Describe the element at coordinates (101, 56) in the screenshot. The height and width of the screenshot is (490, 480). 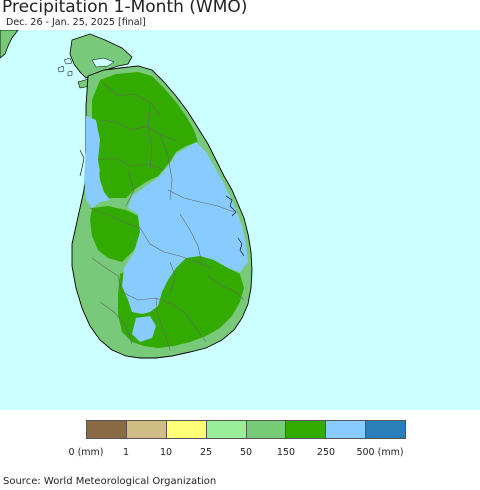
I see `jaffna-peninsula` at that location.